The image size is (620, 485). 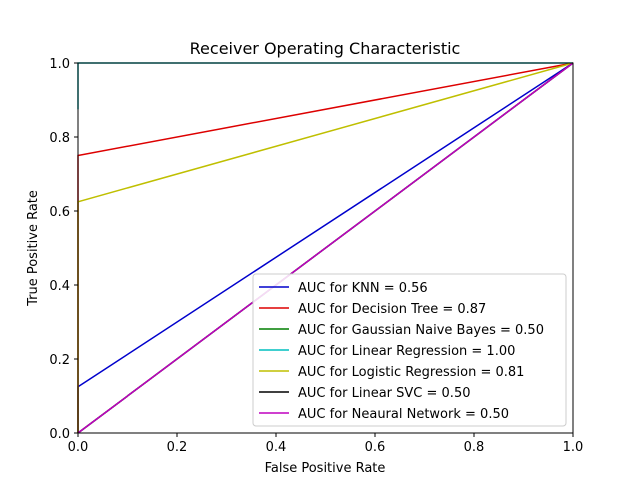 I want to click on y-tick-label: 0.8, so click(x=59, y=138).